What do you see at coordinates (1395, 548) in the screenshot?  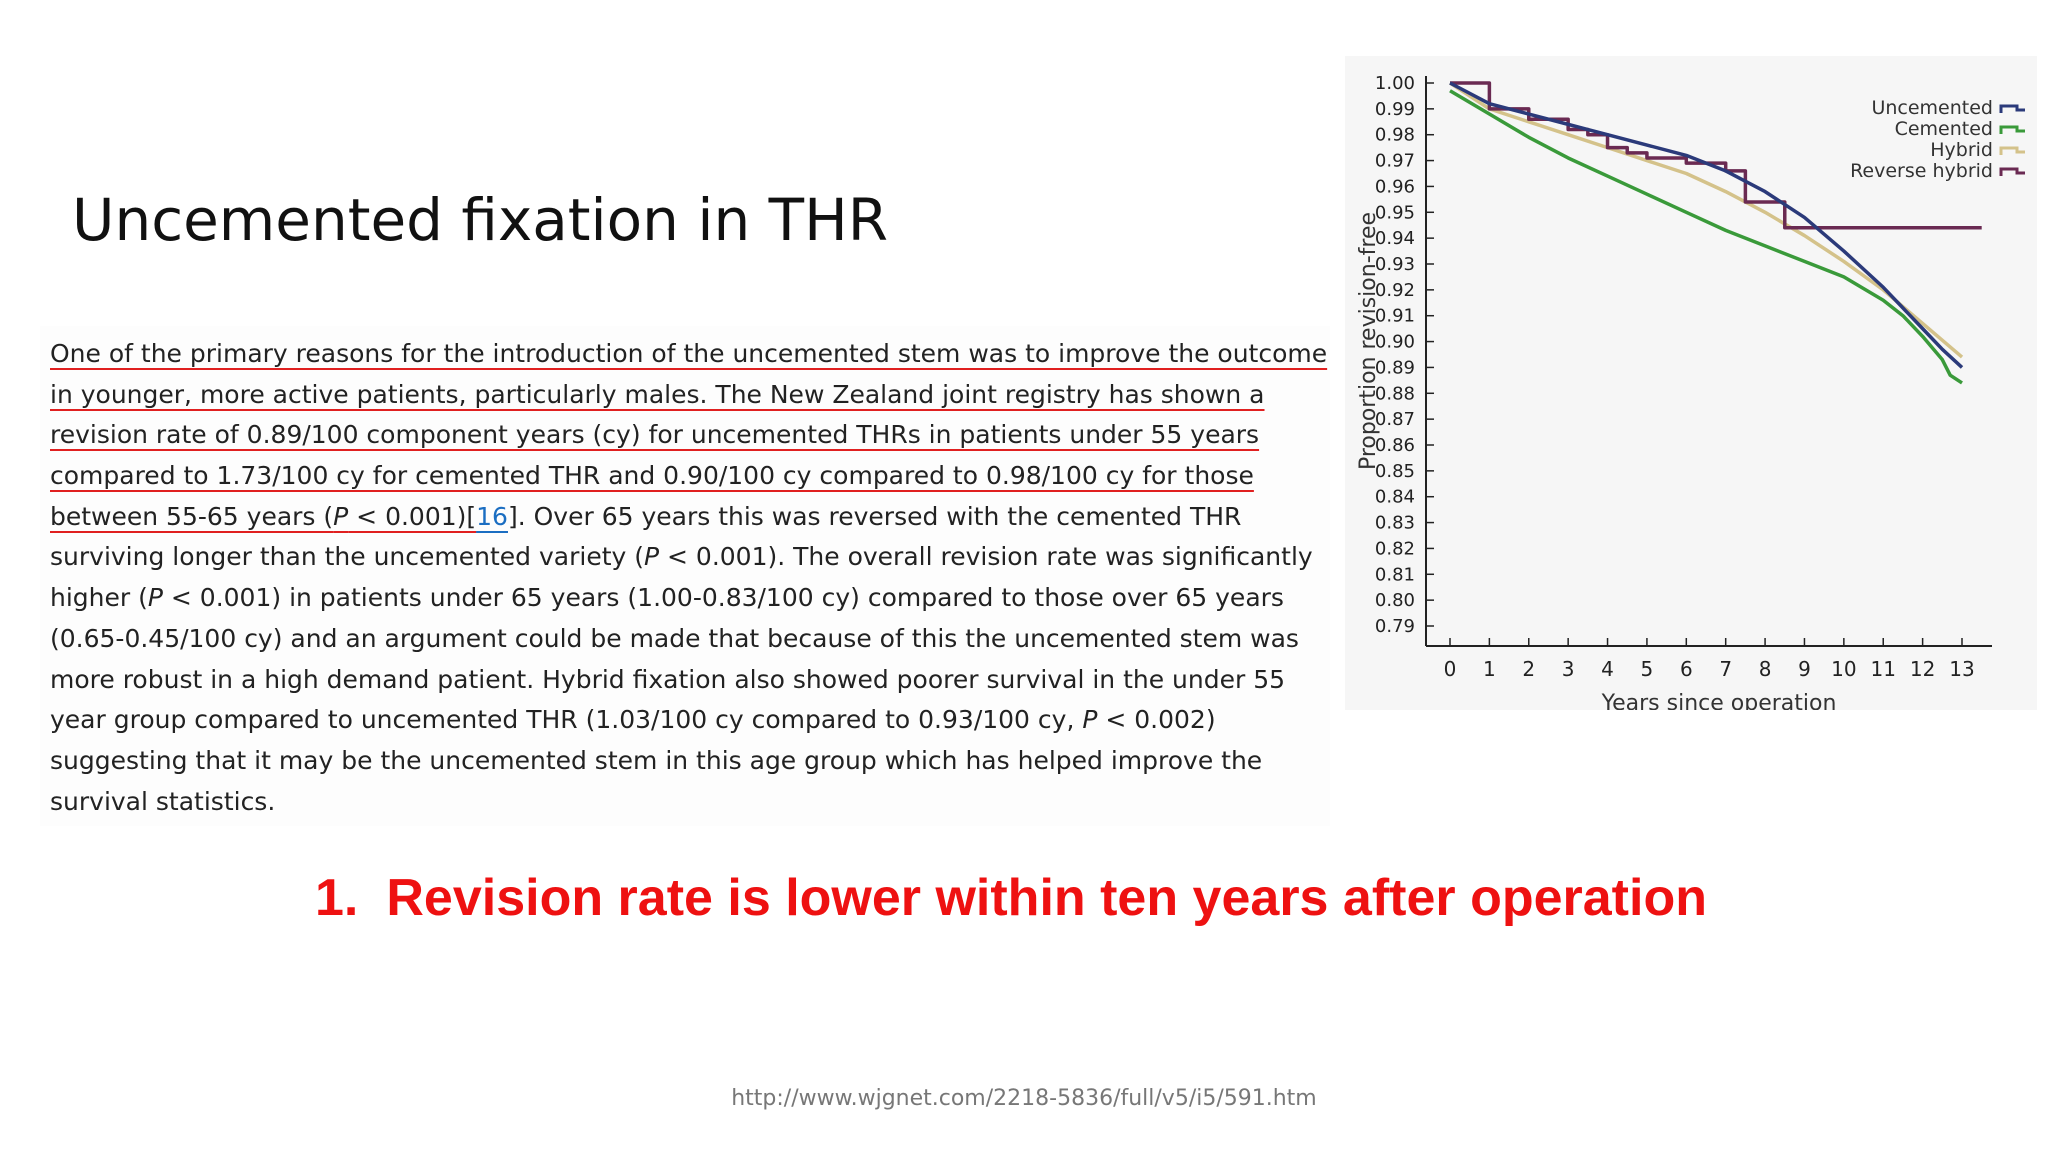 I see `y-tick-label: 0.82` at bounding box center [1395, 548].